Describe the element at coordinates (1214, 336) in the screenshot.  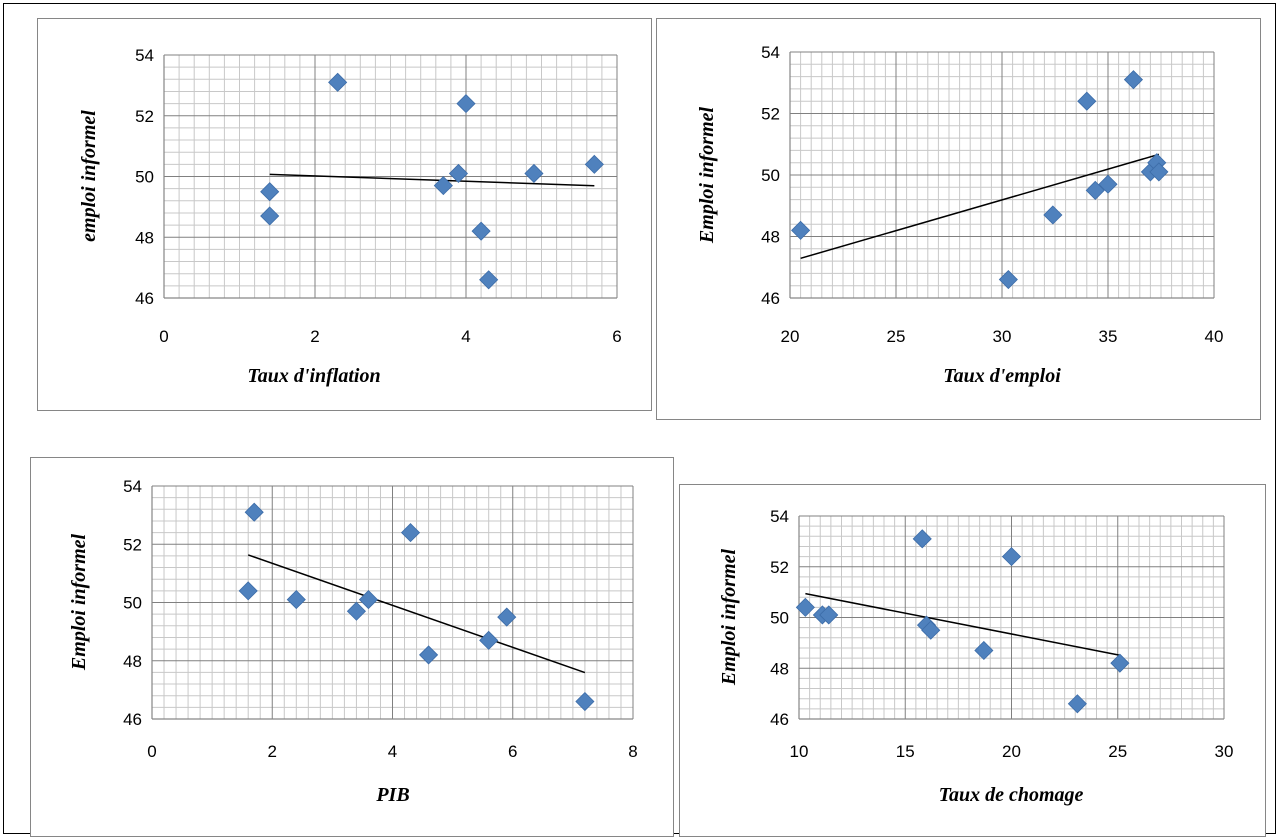
I see `x-tick-label: 40` at that location.